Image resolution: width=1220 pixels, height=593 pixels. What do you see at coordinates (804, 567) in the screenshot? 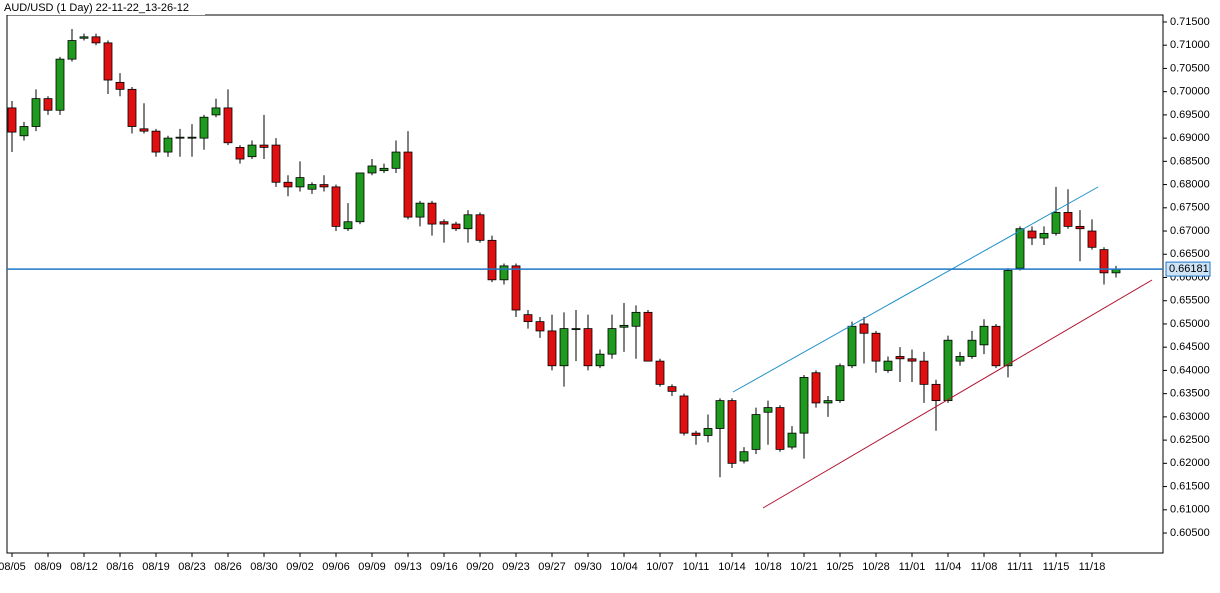
I see `x-tick-label: 10/21` at bounding box center [804, 567].